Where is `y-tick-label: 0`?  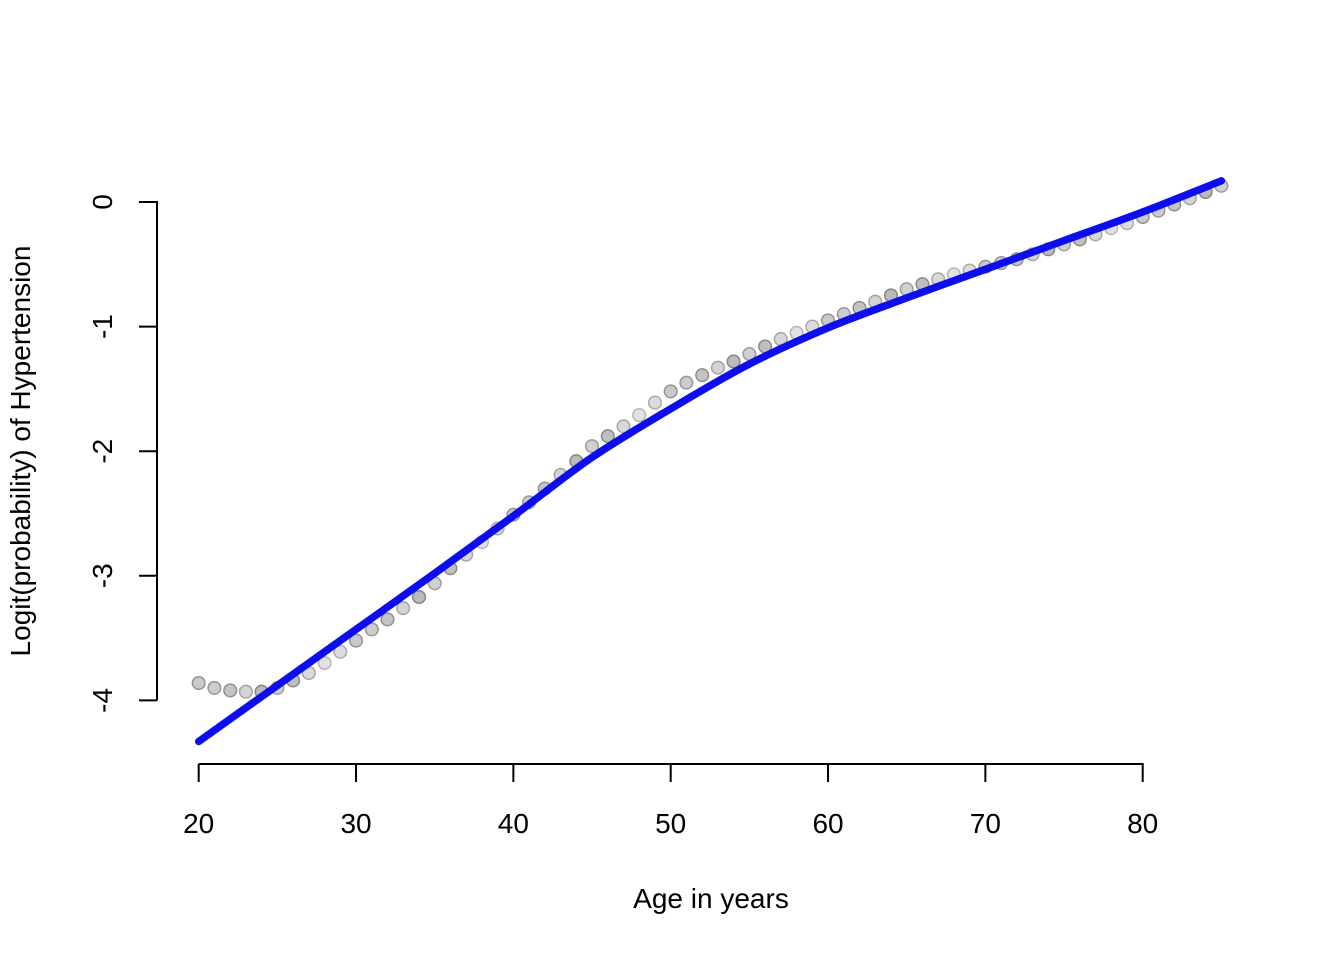 y-tick-label: 0 is located at coordinates (102, 202).